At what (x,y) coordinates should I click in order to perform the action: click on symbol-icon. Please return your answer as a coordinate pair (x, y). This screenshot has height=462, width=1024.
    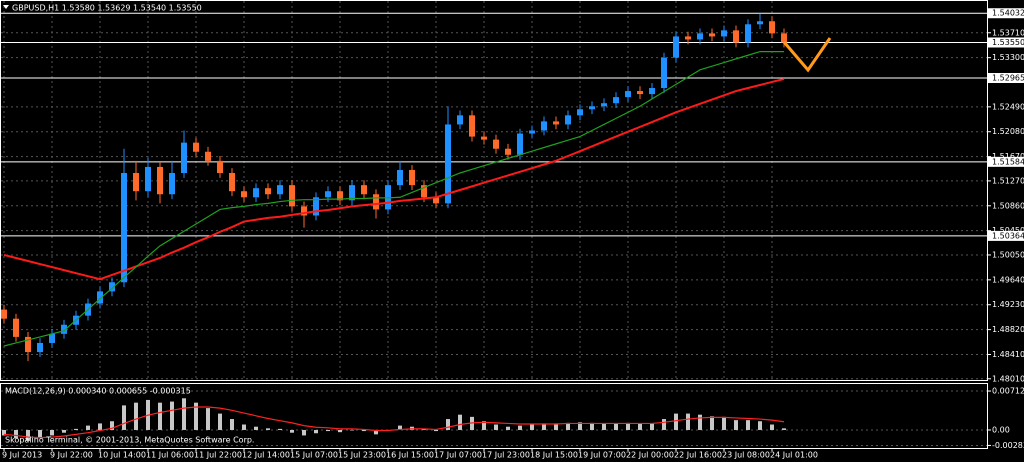
    Looking at the image, I should click on (6, 7).